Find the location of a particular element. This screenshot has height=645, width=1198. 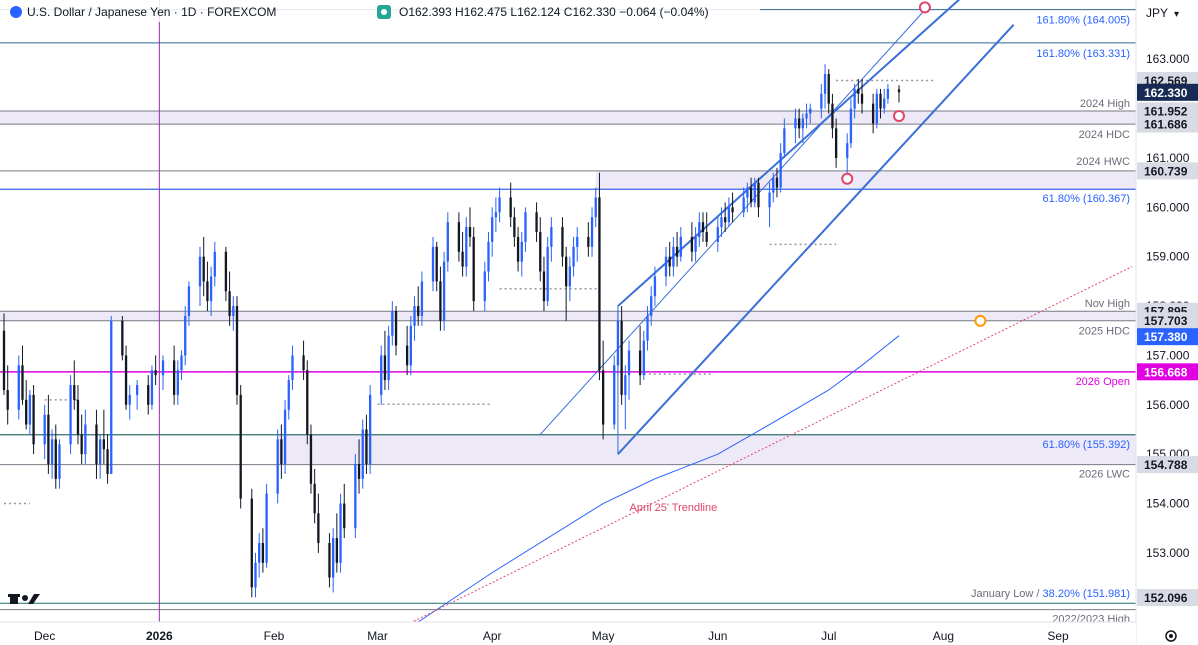

markers-layer is located at coordinates (914, 164).